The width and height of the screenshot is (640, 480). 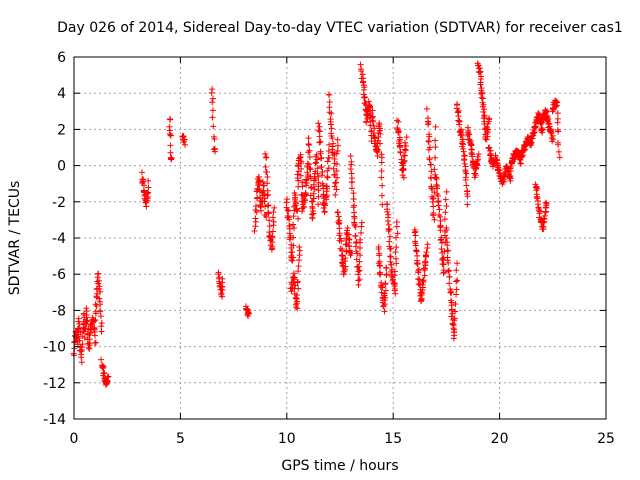 I want to click on x-tick-label: 25, so click(x=606, y=439).